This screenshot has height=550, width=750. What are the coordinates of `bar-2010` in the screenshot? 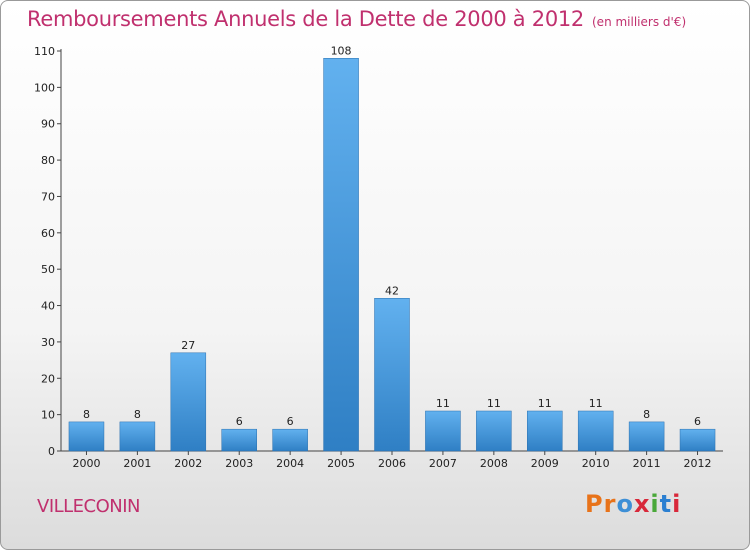 It's located at (595, 431).